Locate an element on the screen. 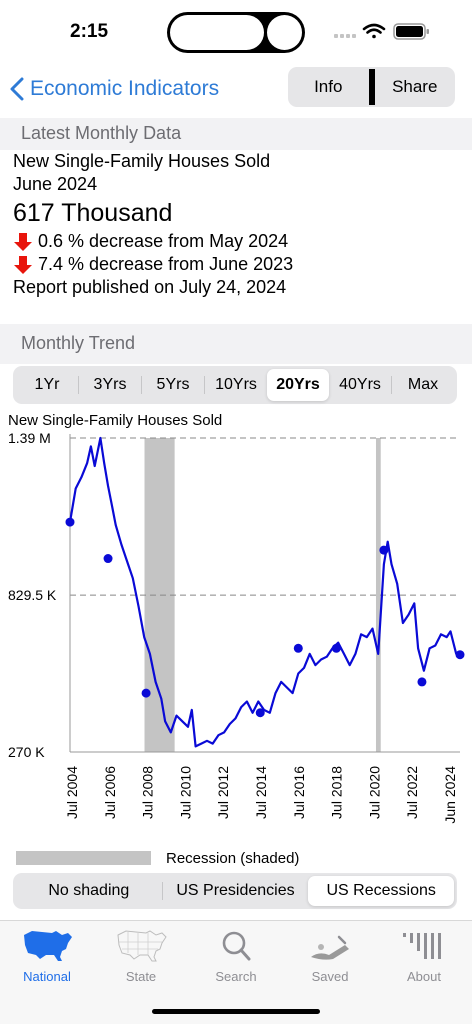 The height and width of the screenshot is (1024, 472). island-pill is located at coordinates (217, 32).